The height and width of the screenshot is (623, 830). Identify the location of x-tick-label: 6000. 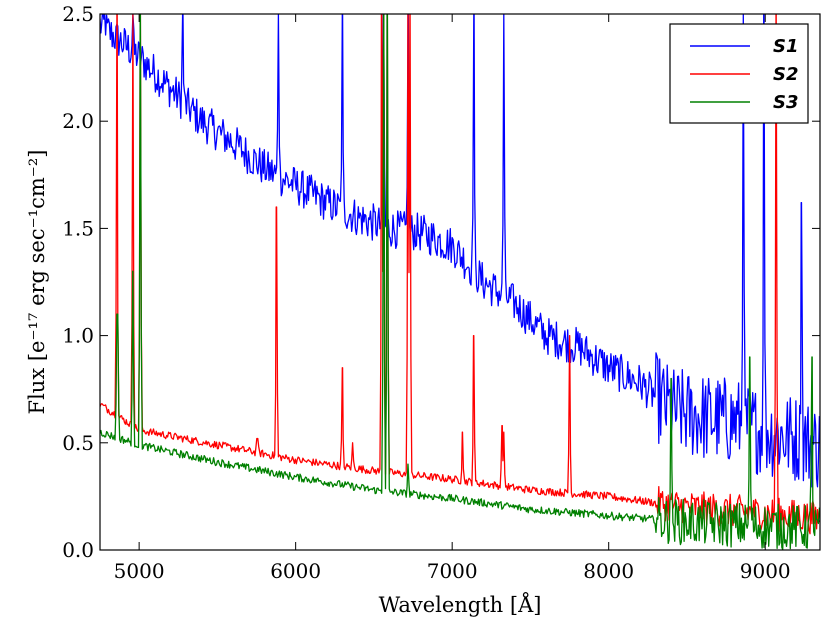
(295, 571).